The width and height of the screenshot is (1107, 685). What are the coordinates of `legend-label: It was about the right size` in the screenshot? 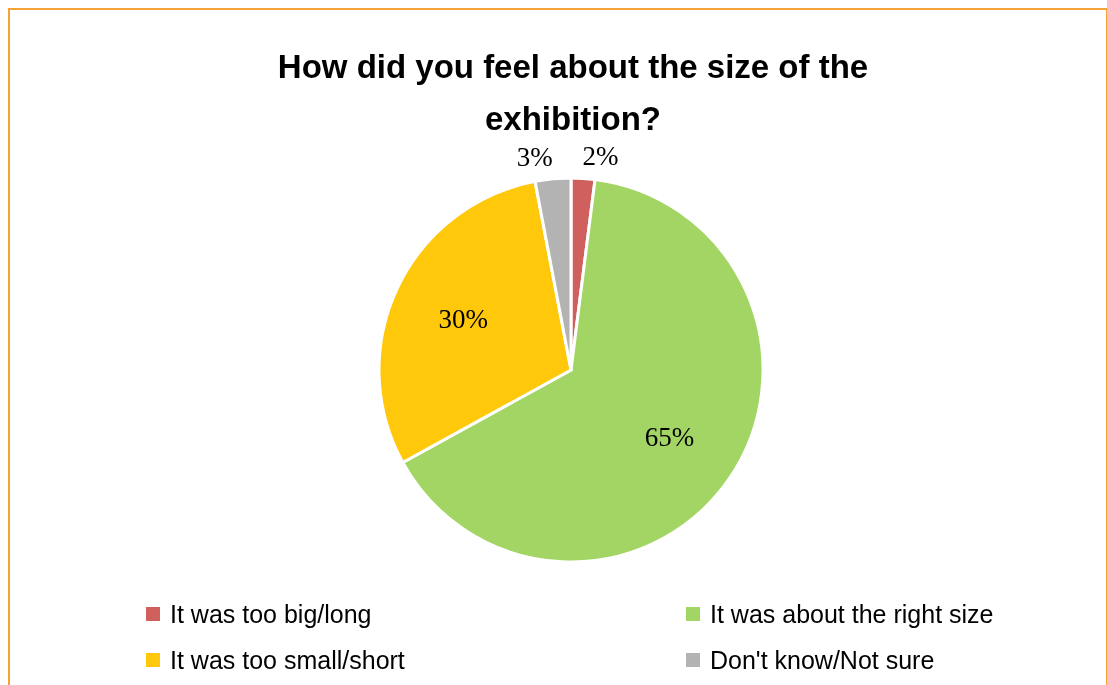 It's located at (852, 614).